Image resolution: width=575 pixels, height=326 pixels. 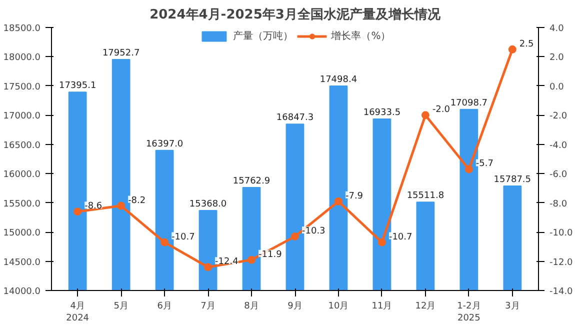 I want to click on y2-tick-label: -12.0, so click(x=562, y=263).